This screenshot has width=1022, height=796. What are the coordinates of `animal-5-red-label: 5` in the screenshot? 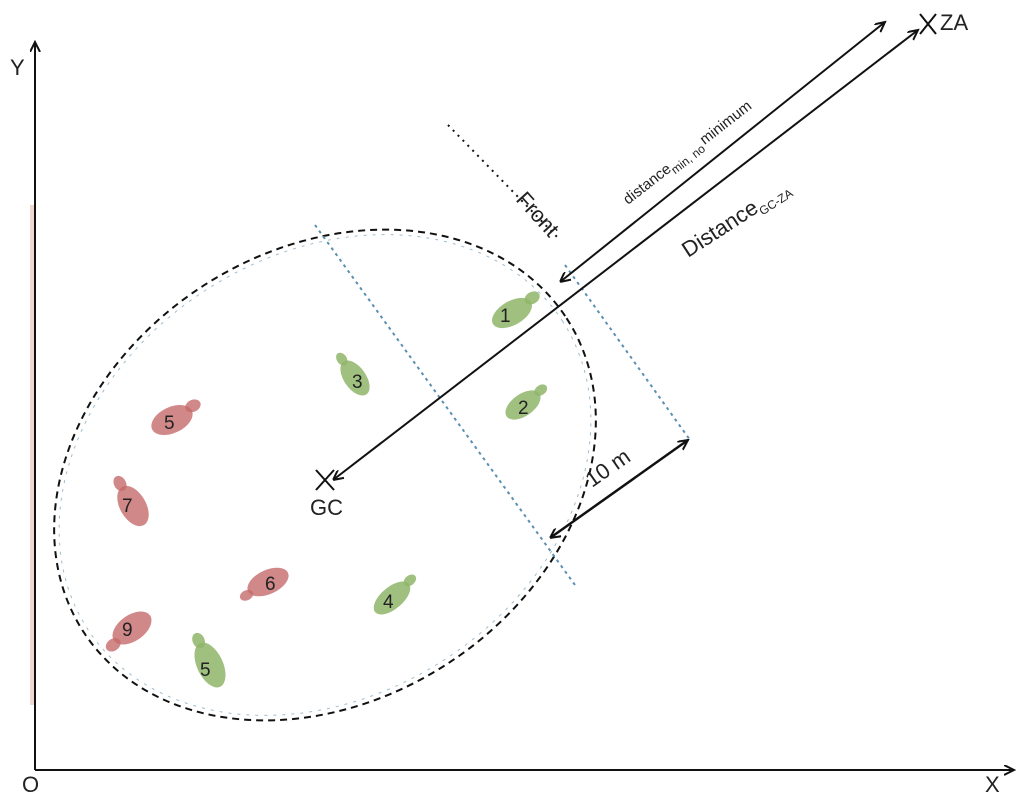 It's located at (169, 423).